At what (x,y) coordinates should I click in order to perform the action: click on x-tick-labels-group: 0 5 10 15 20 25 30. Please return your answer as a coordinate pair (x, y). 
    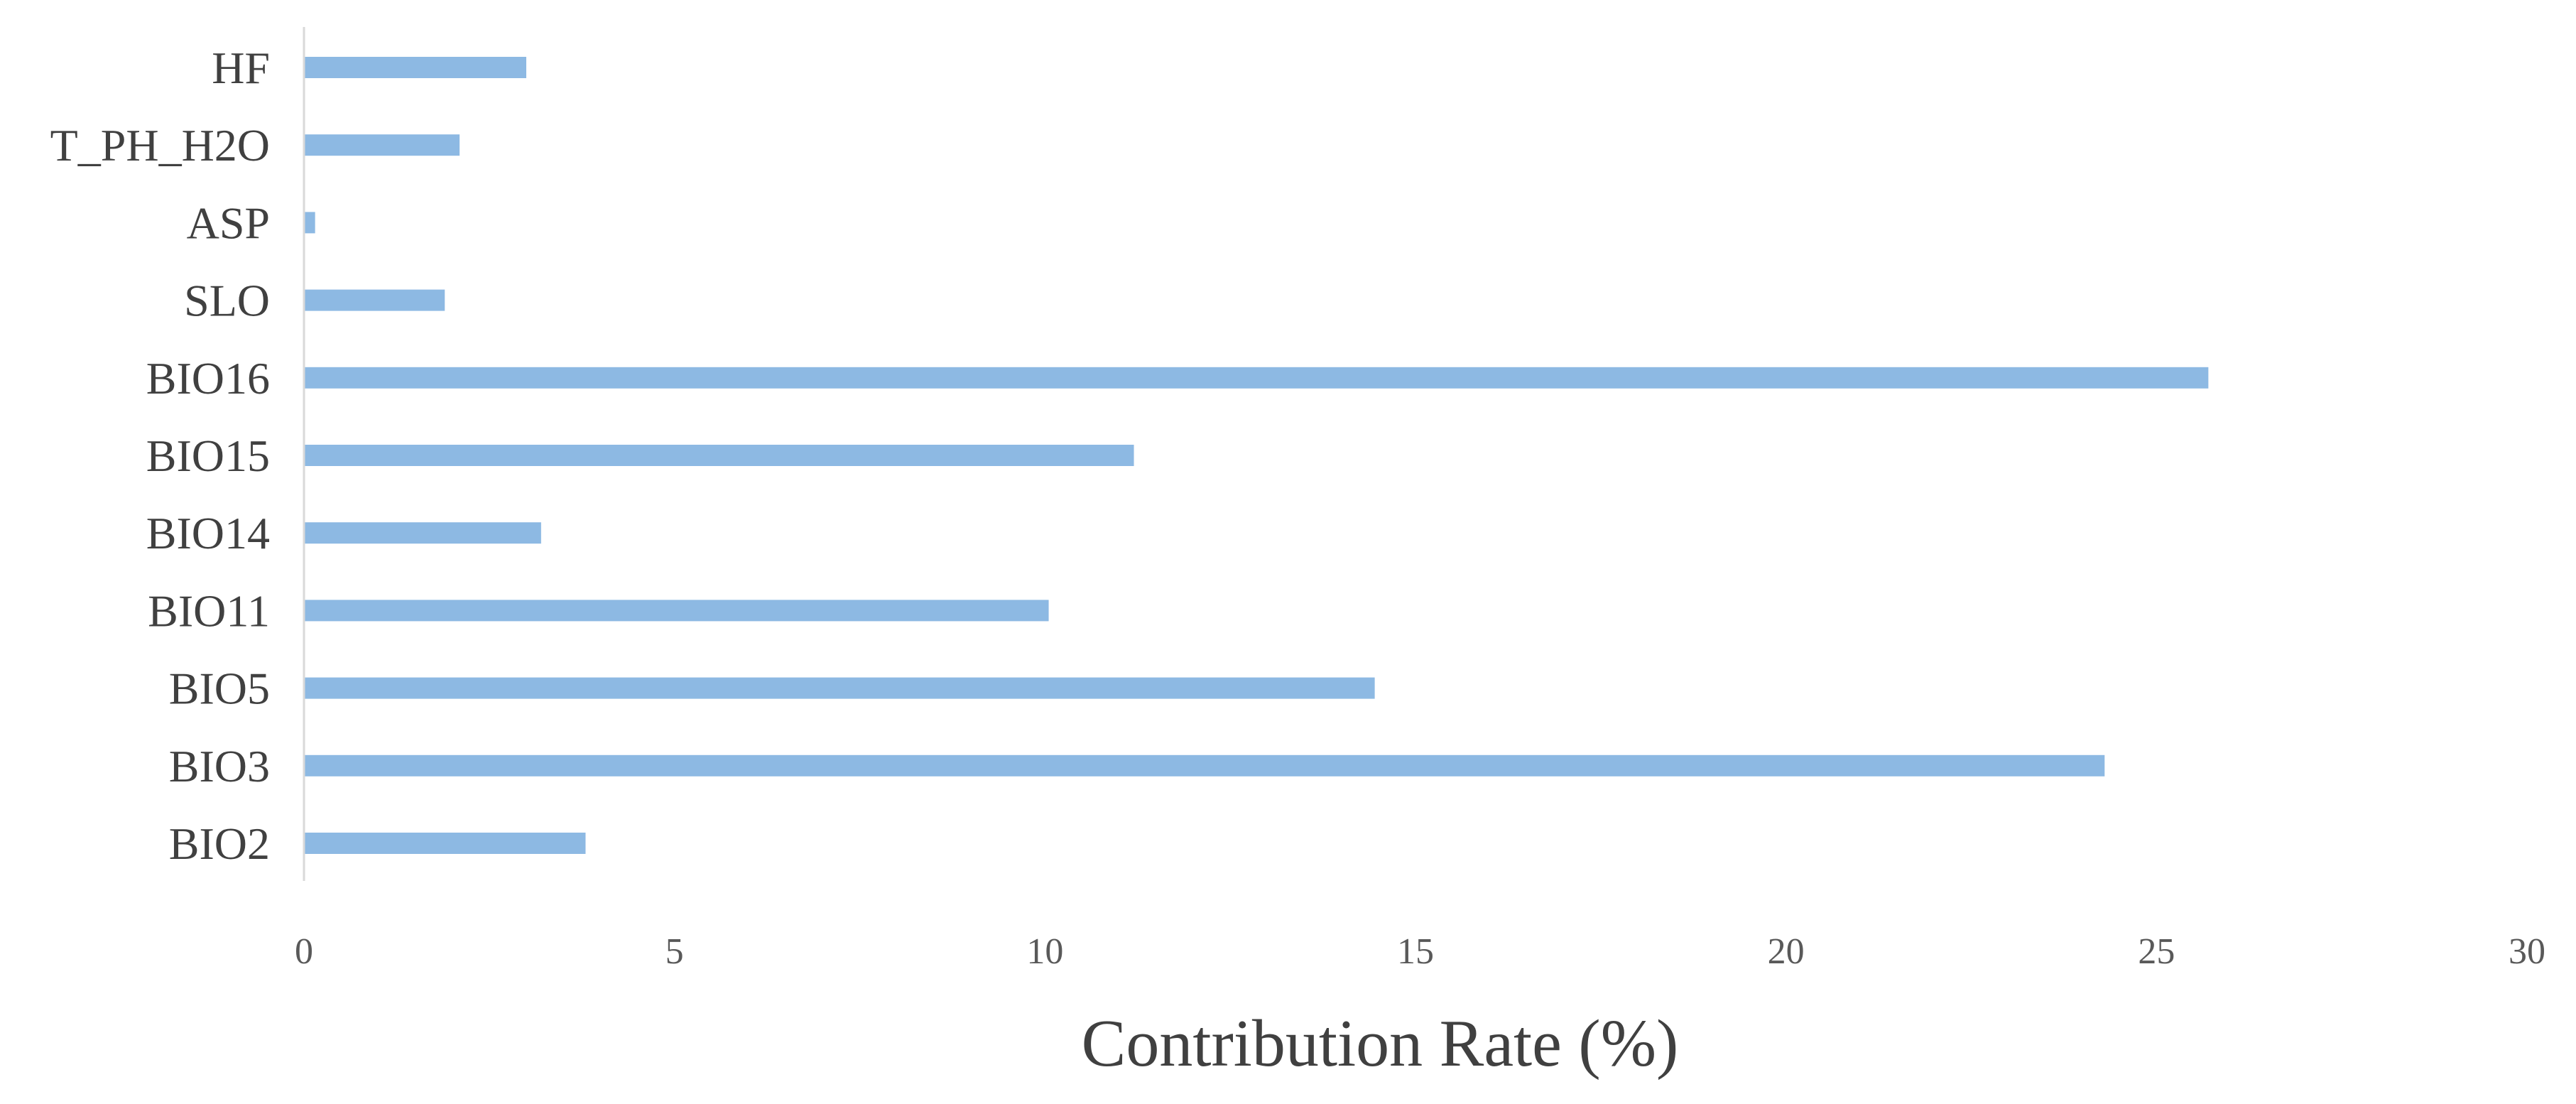
    Looking at the image, I should click on (1420, 951).